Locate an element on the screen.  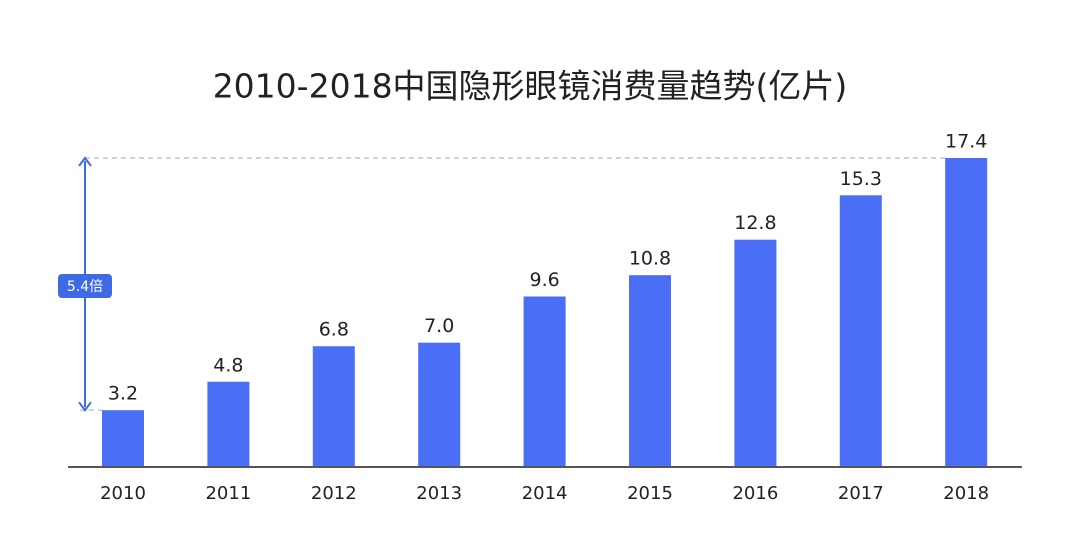
value-label: 3.2 is located at coordinates (123, 394).